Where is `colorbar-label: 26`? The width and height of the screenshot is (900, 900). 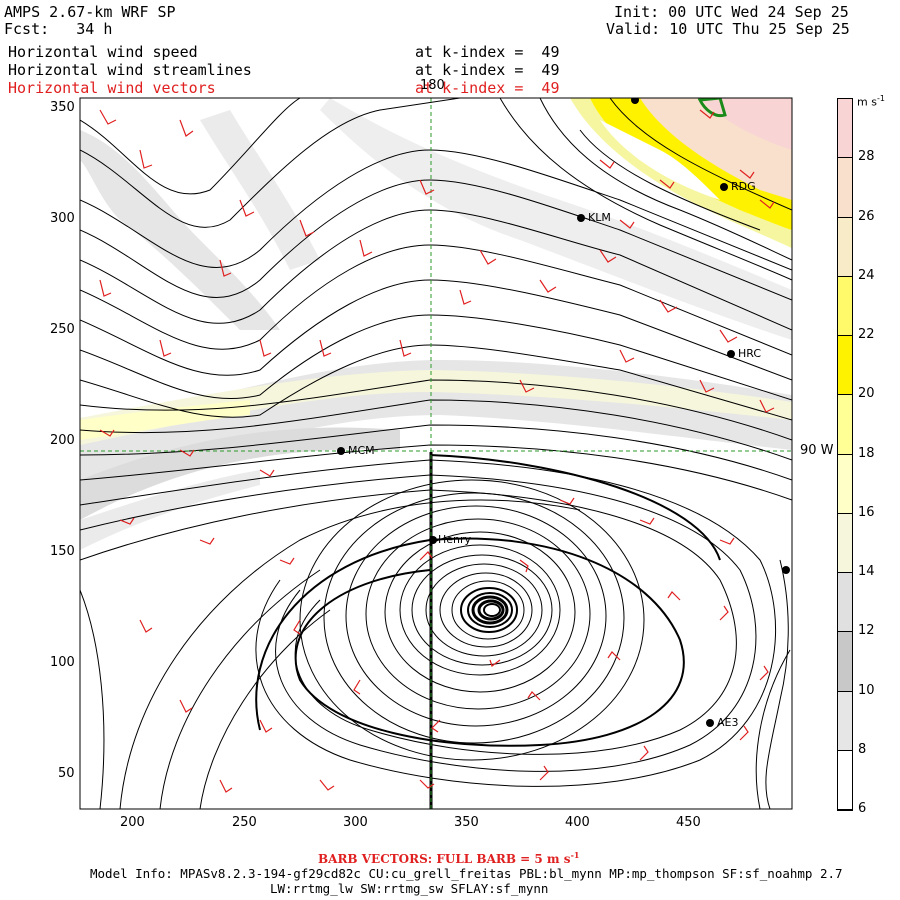 colorbar-label: 26 is located at coordinates (866, 216).